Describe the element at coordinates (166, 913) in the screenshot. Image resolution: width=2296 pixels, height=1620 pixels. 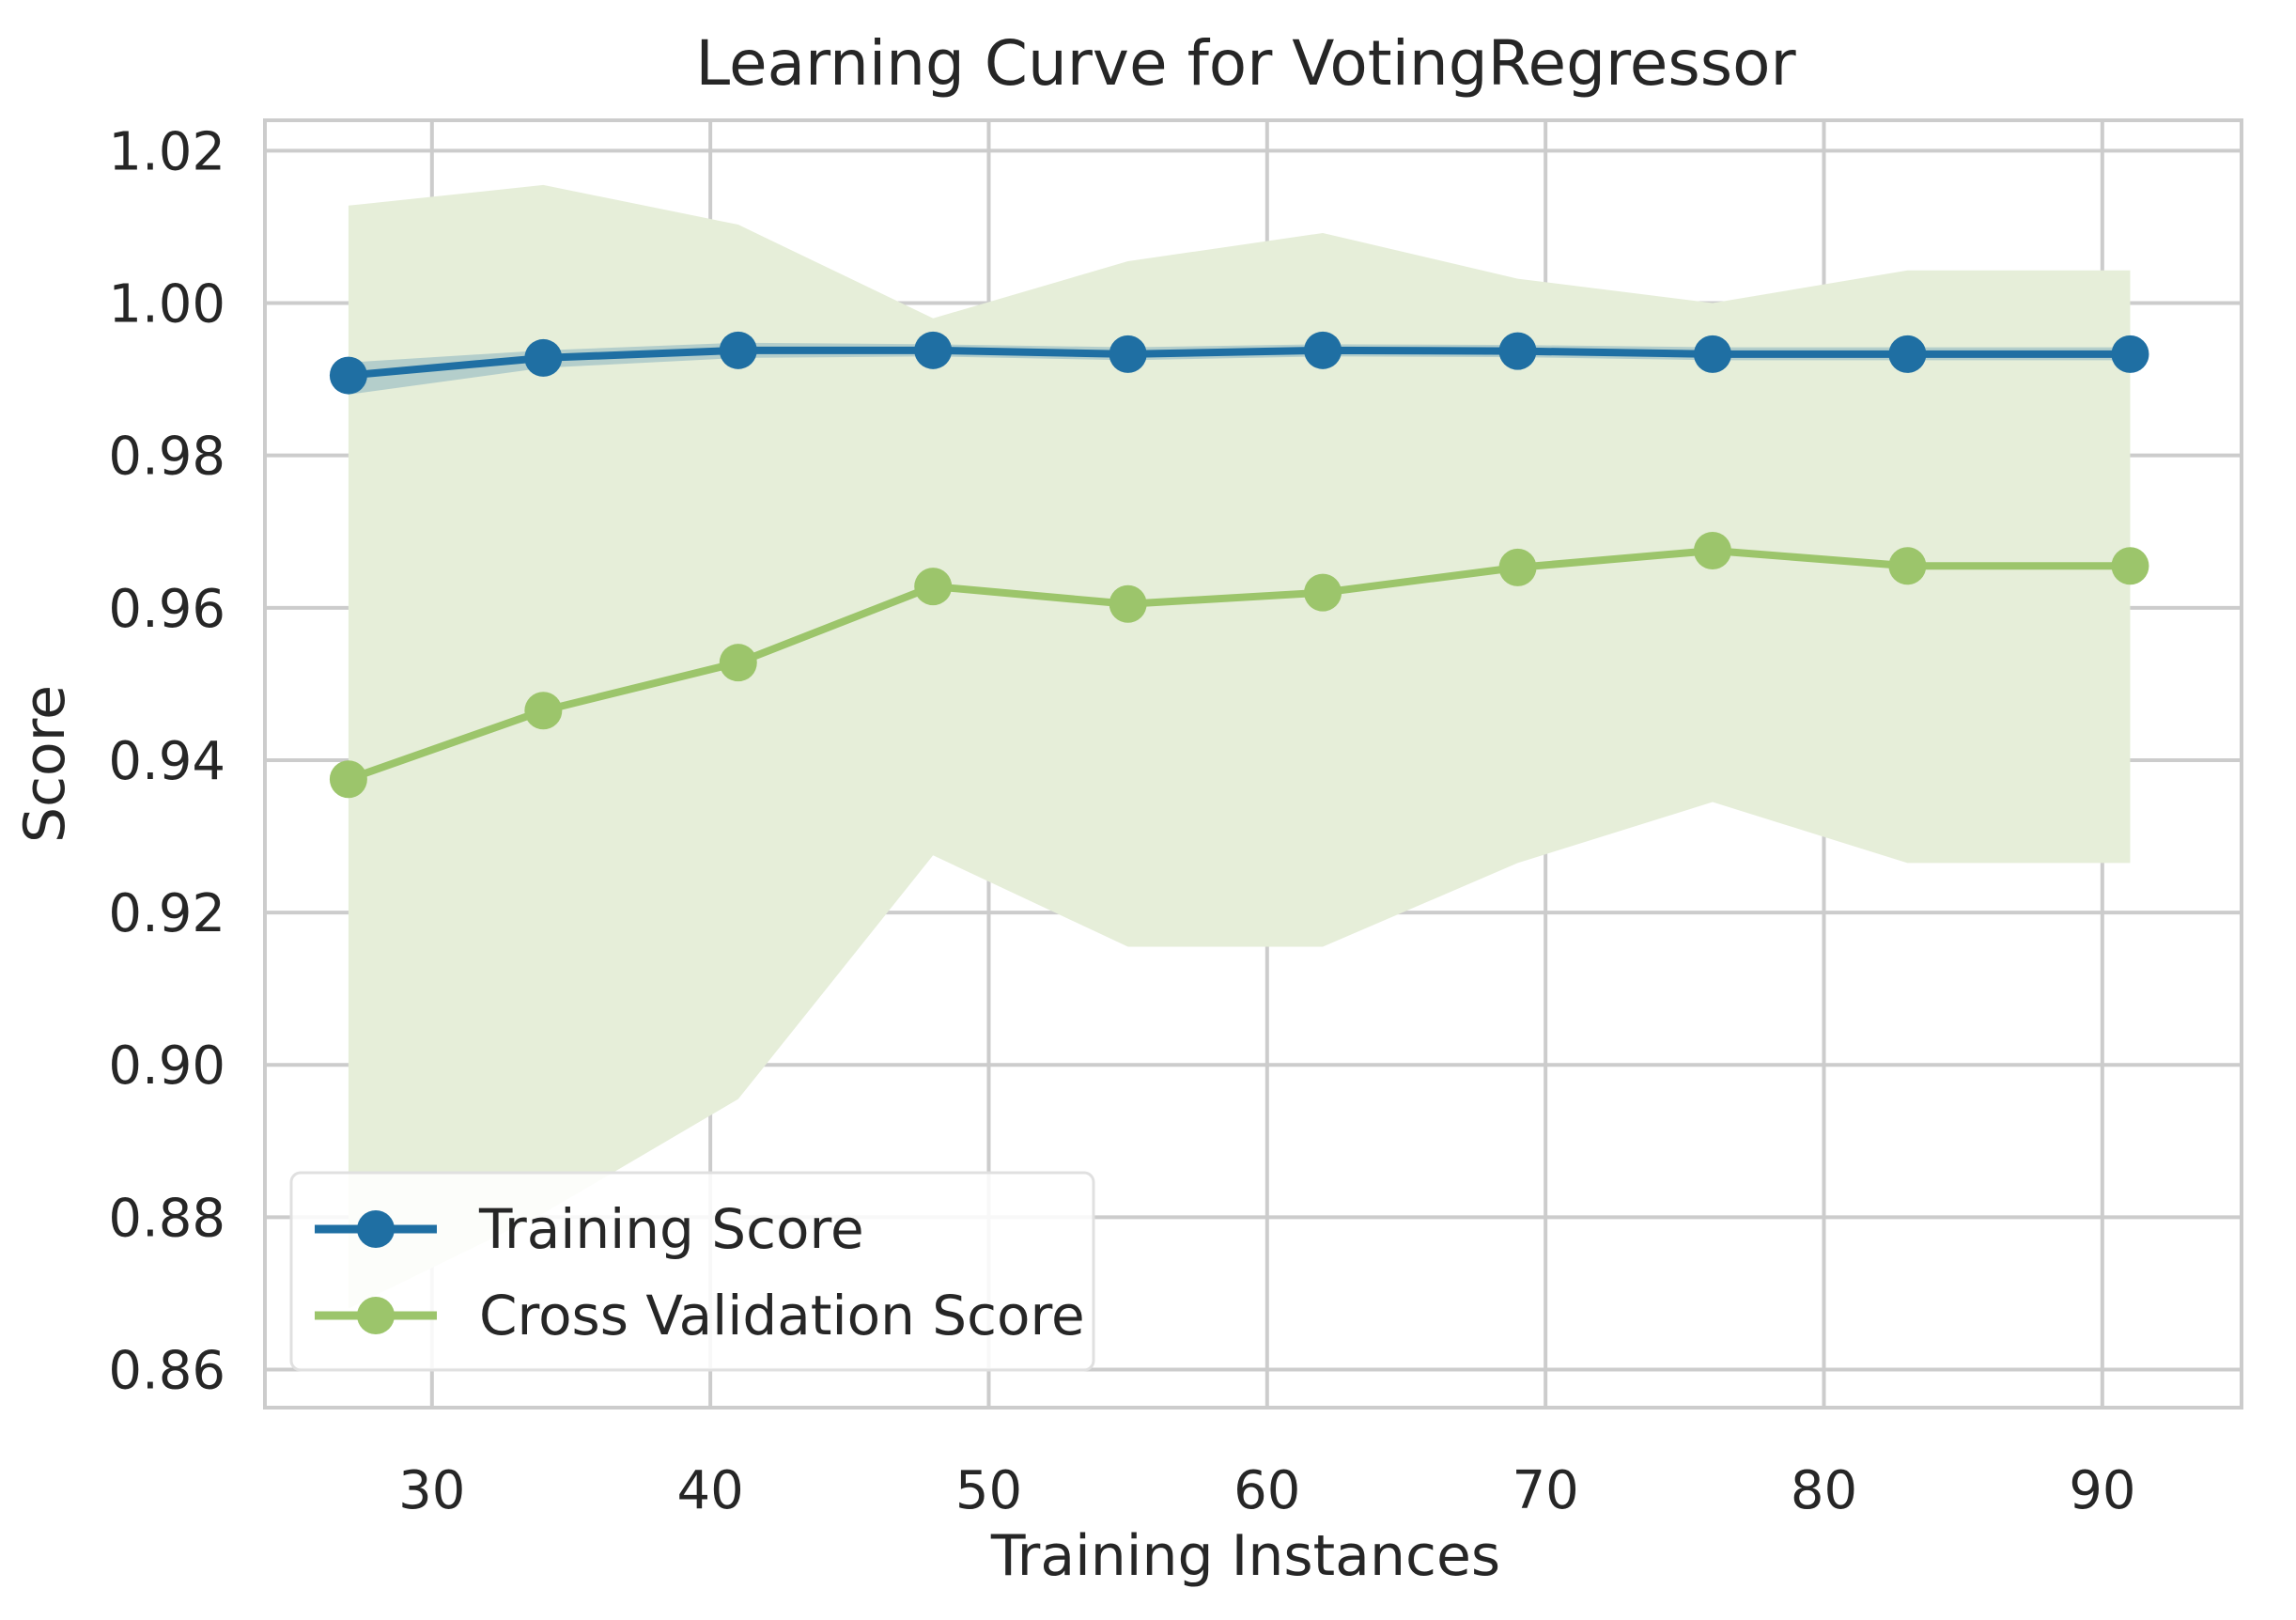
I see `y-tick-label: 0.92` at that location.